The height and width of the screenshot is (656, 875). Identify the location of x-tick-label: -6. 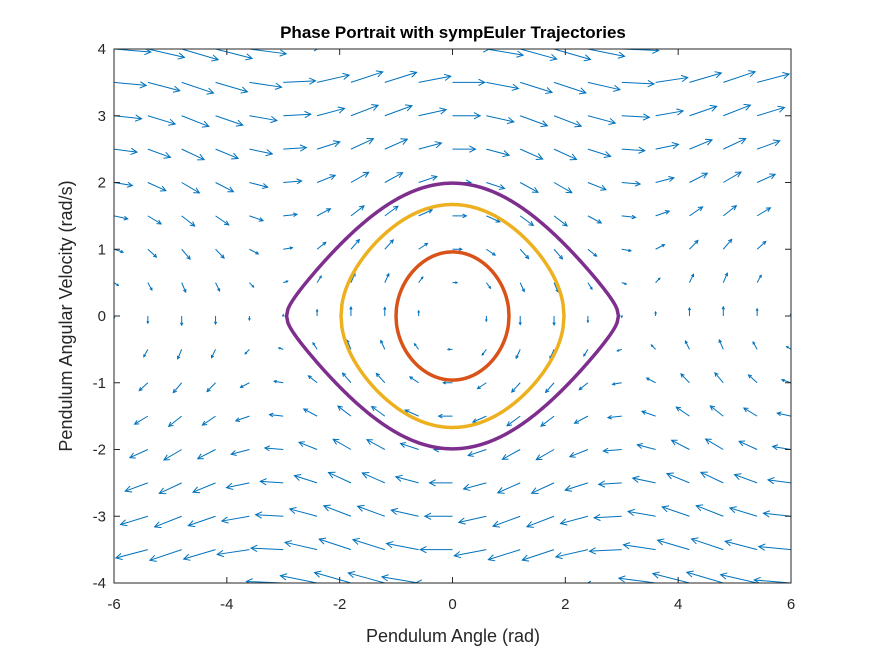
(113, 604).